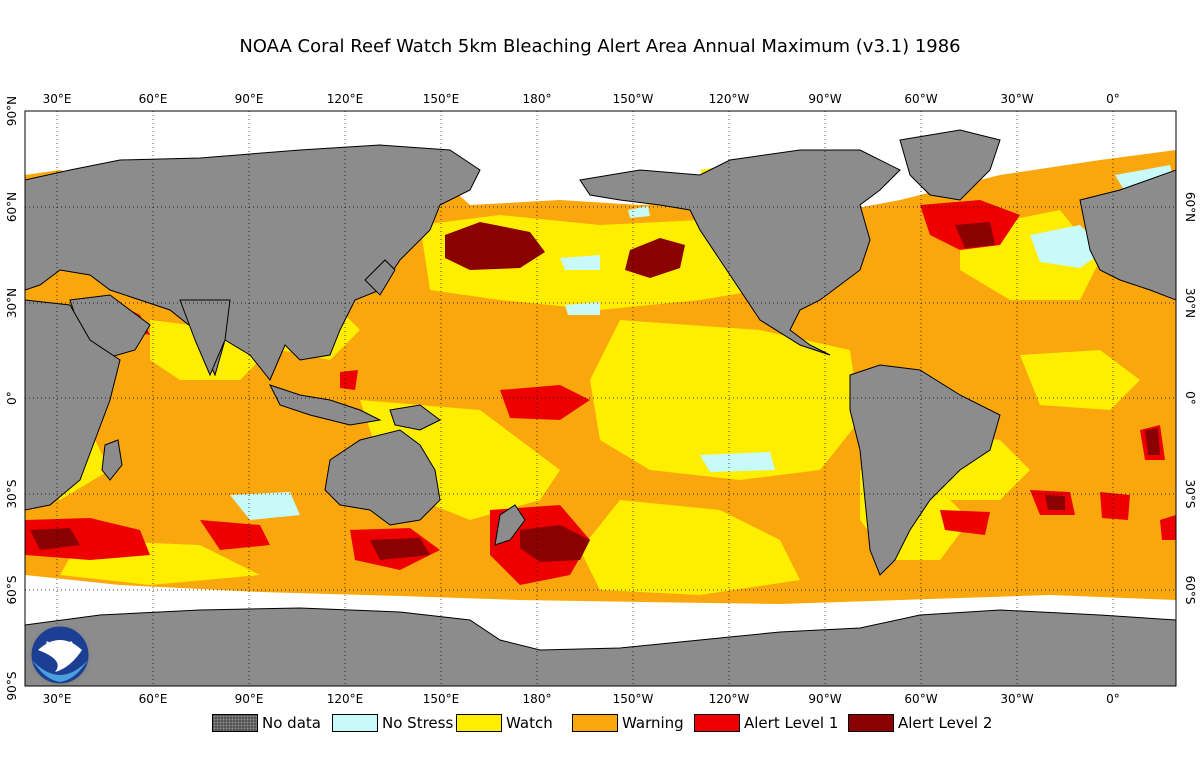 The height and width of the screenshot is (783, 1200). Describe the element at coordinates (740, 252) in the screenshot. I see `north-america-land` at that location.